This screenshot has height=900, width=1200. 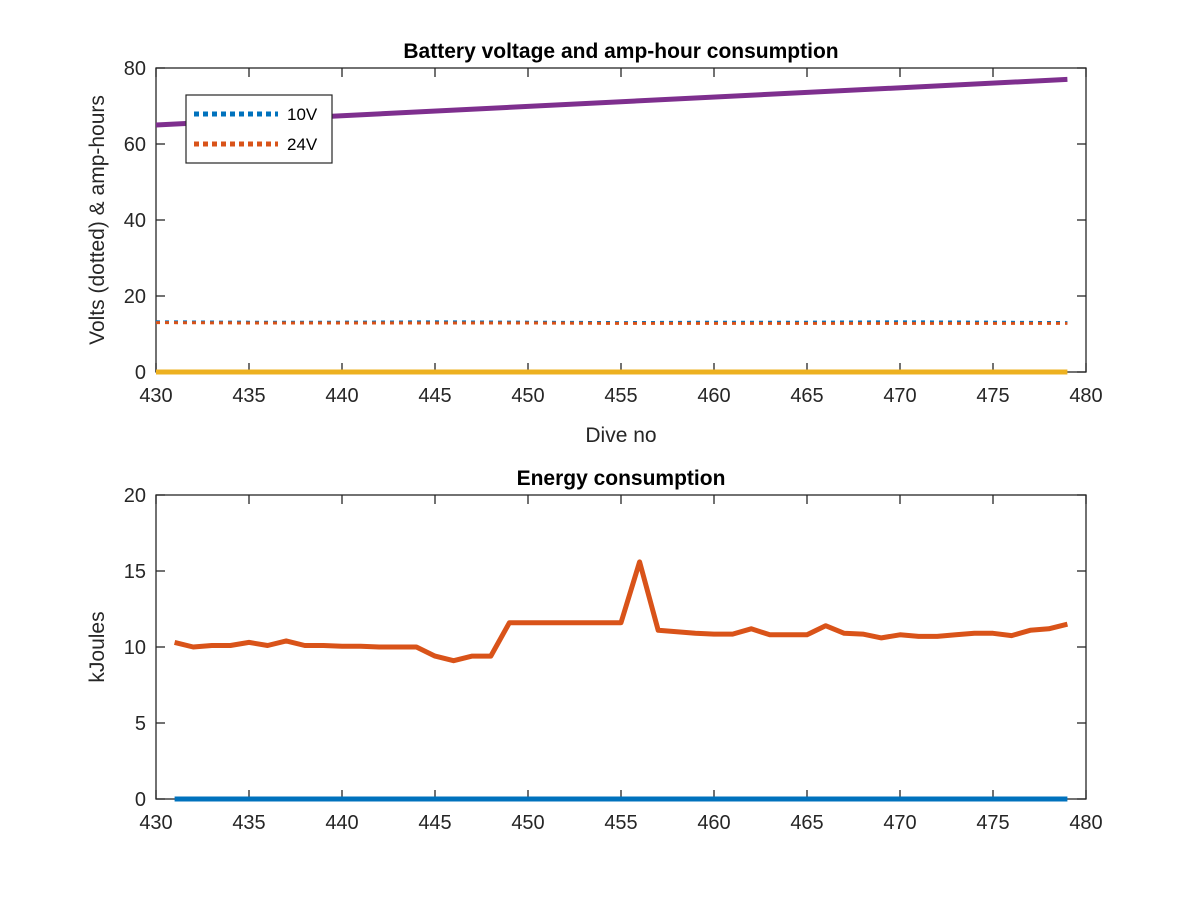 I want to click on y-tick-label: 15, so click(x=135, y=572).